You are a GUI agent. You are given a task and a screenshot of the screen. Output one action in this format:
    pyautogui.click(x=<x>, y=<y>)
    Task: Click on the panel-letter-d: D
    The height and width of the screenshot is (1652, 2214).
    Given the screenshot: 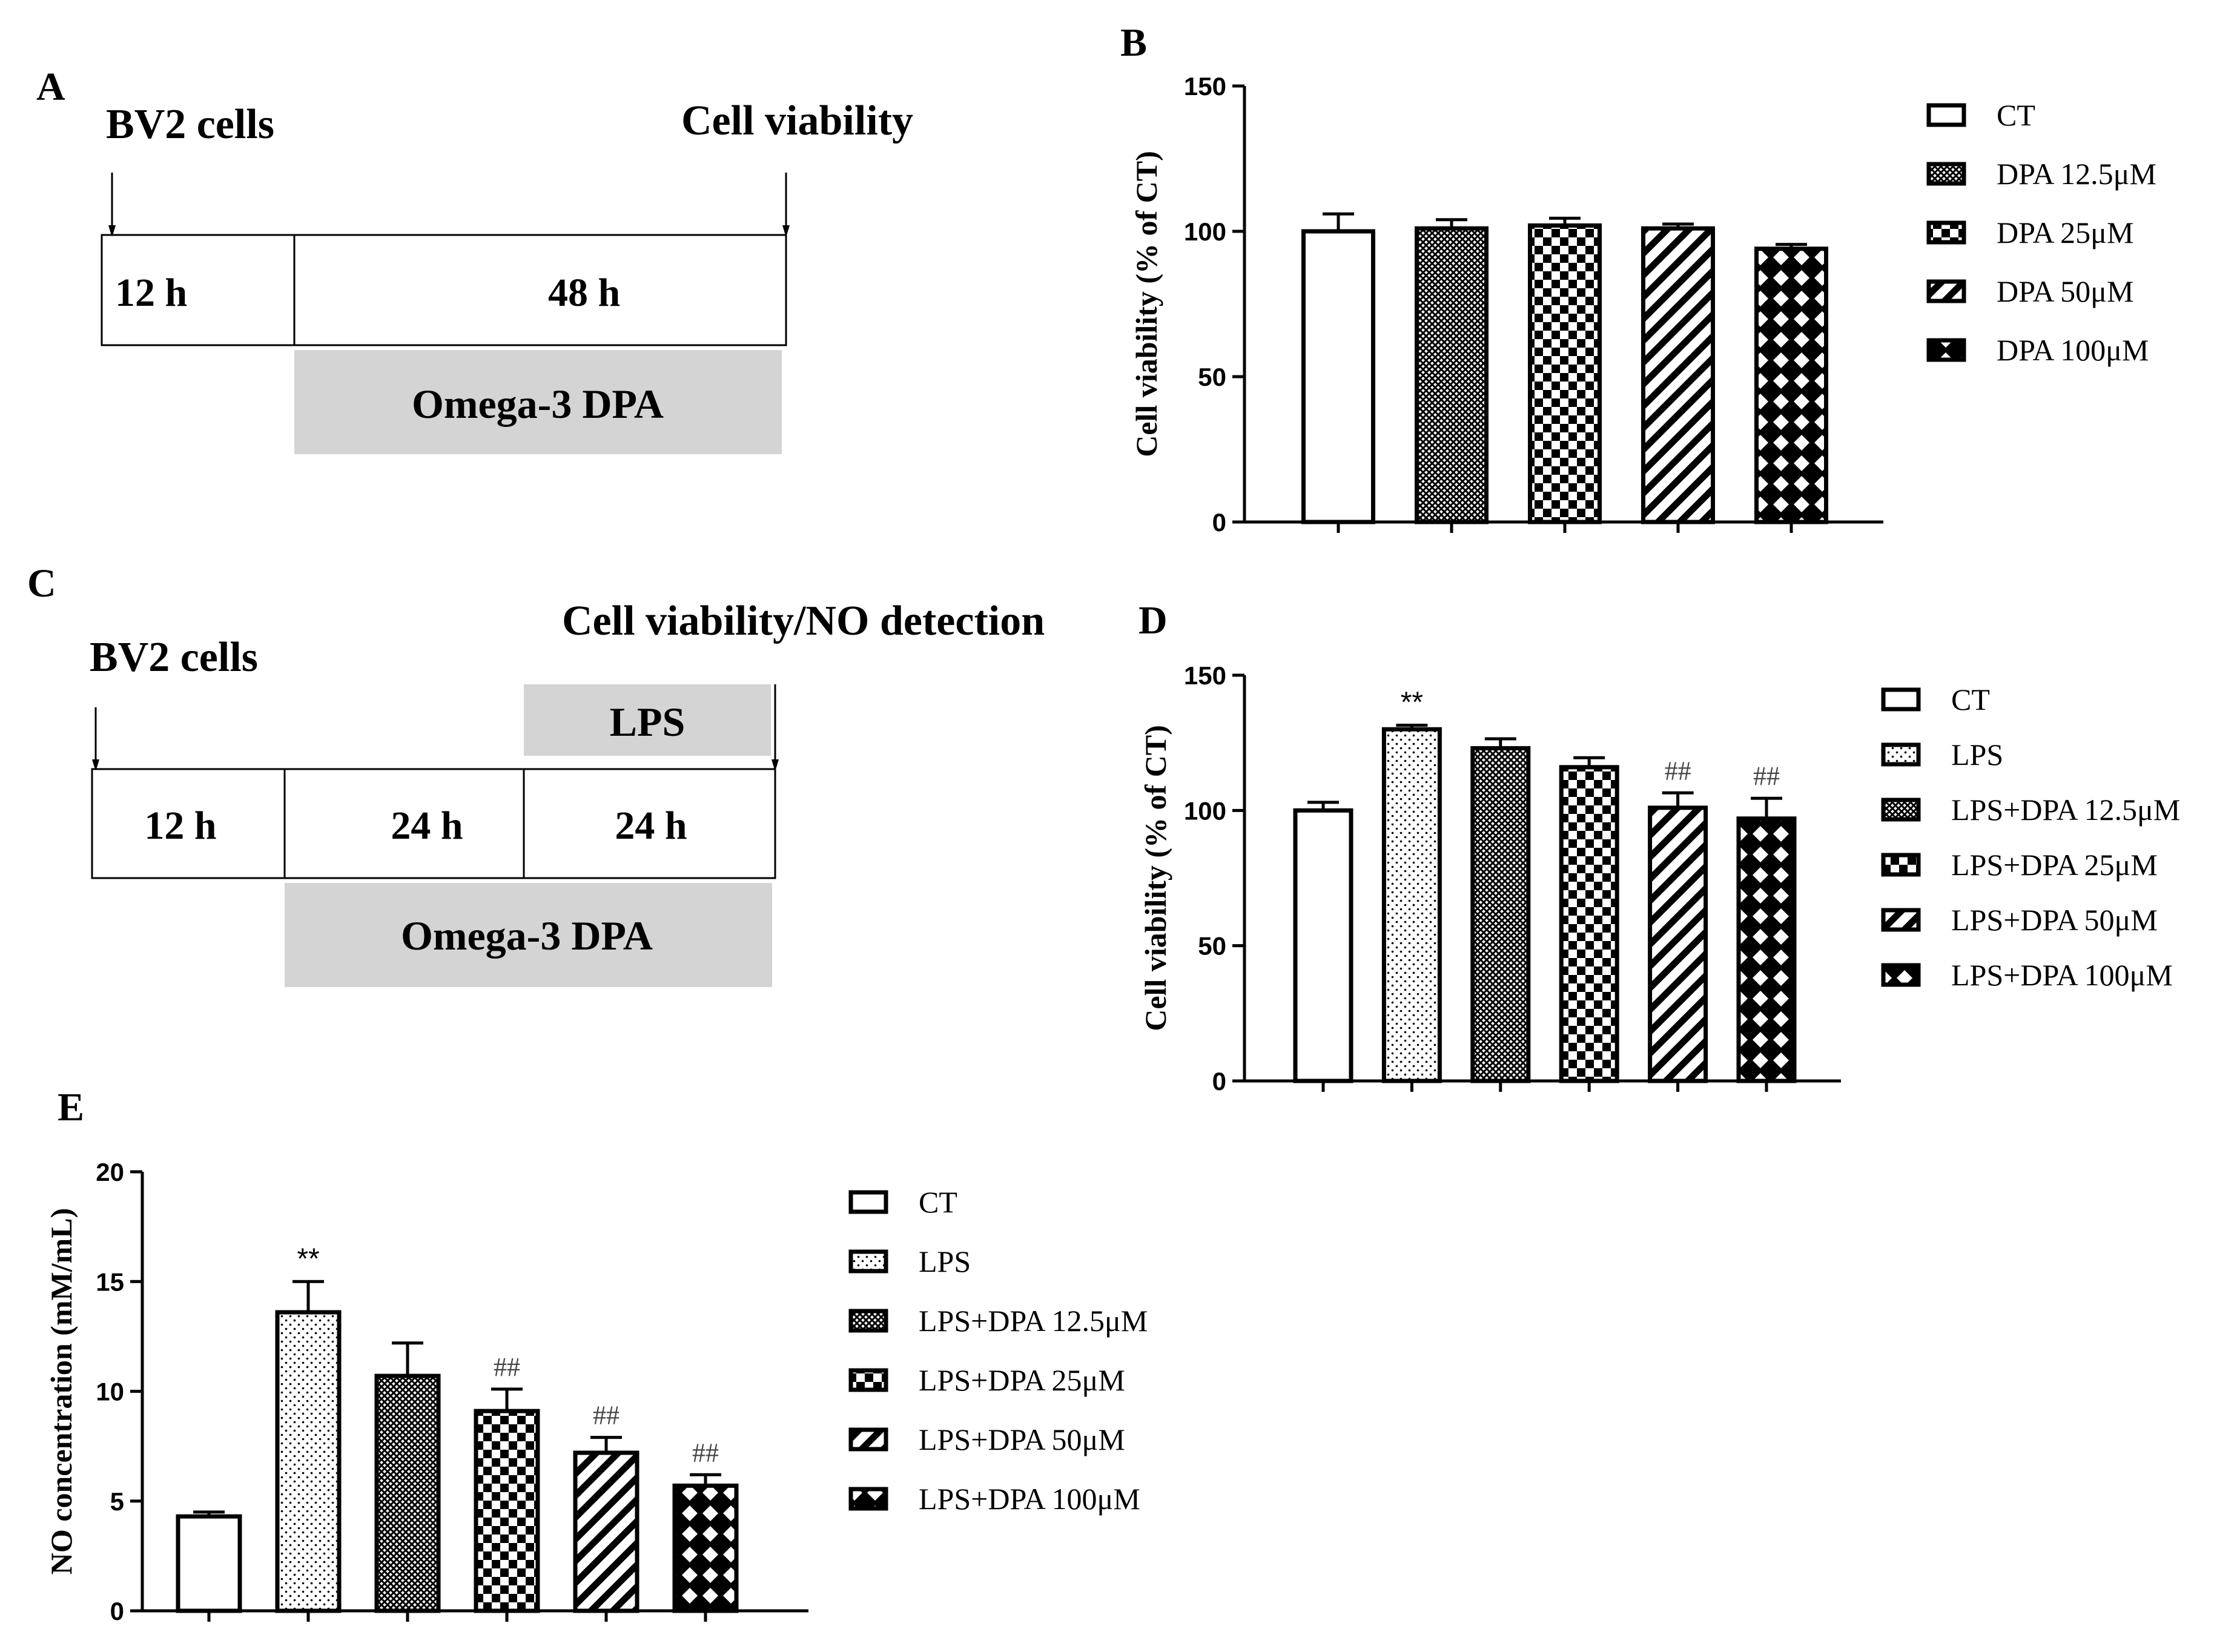 What is the action you would take?
    pyautogui.click(x=1153, y=620)
    